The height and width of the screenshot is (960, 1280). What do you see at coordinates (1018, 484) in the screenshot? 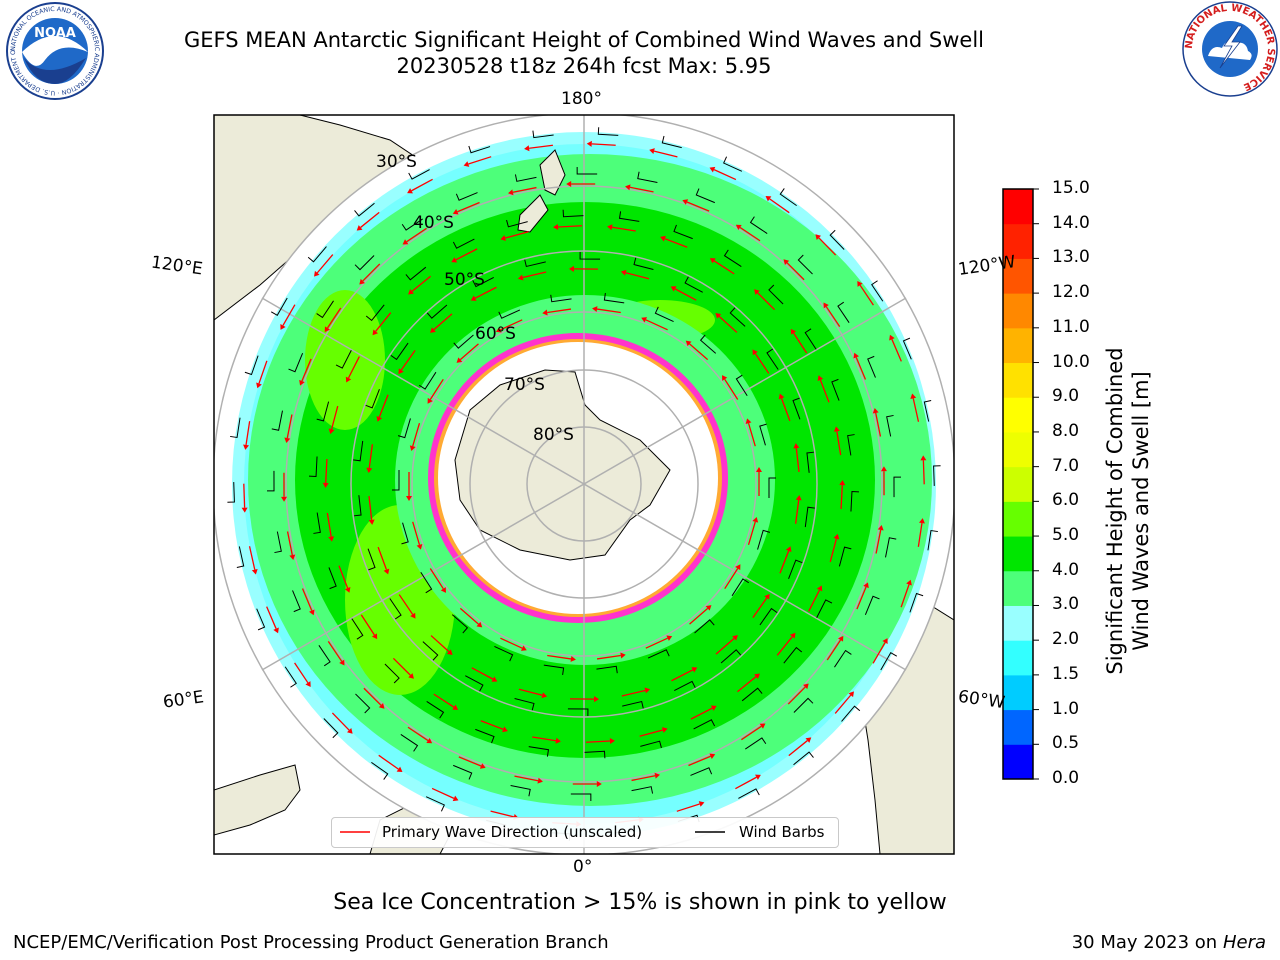
I see `colorbar-frame` at bounding box center [1018, 484].